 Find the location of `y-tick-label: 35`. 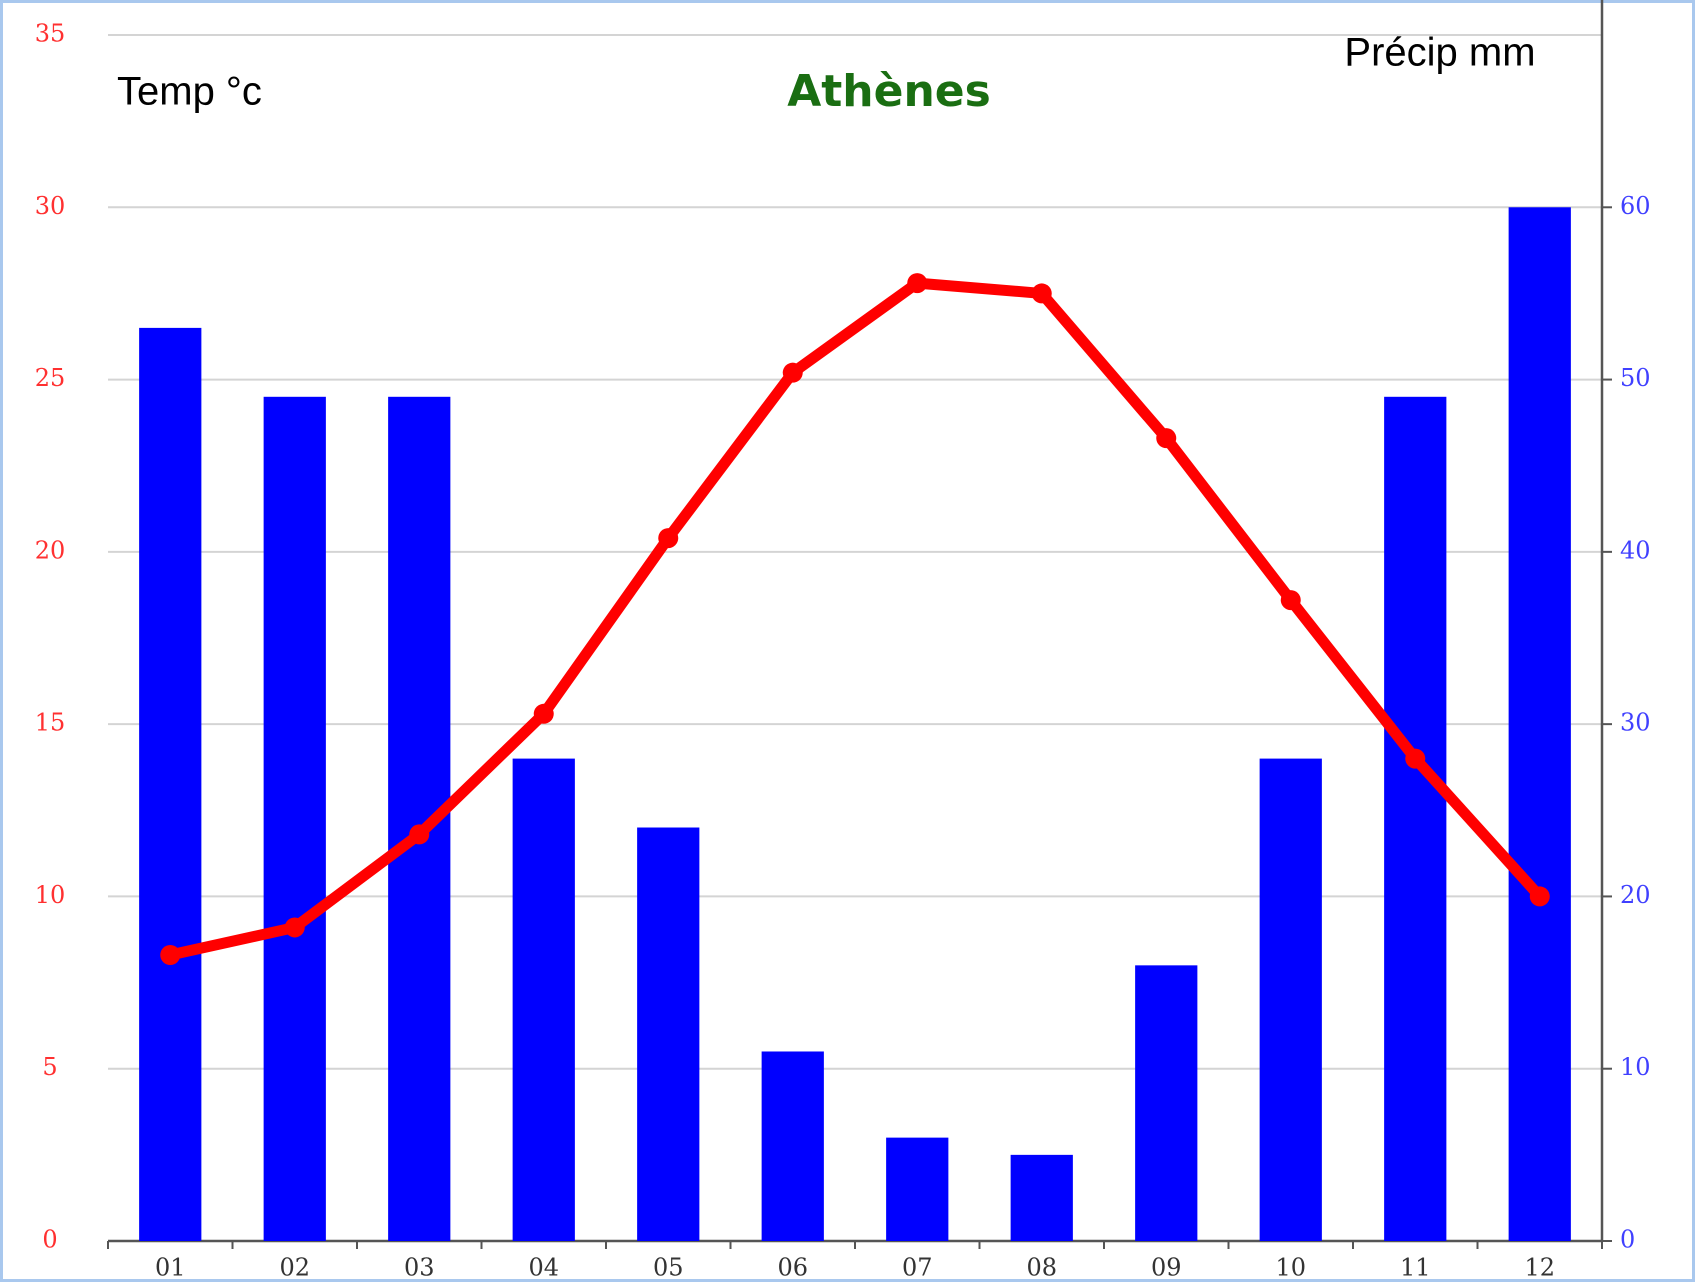

y-tick-label: 35 is located at coordinates (50, 34).